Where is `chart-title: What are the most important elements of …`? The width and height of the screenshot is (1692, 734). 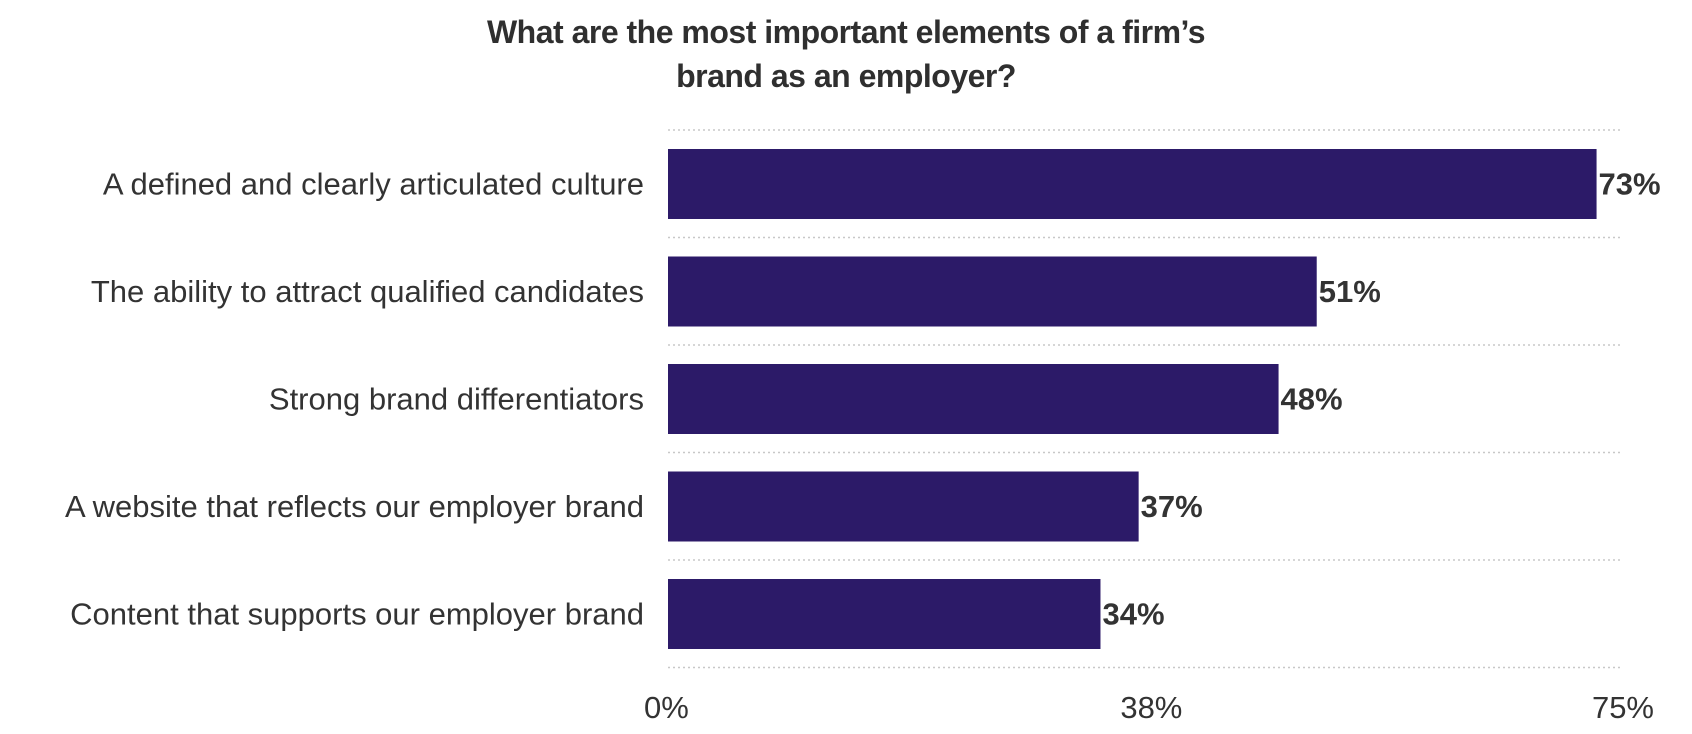
chart-title: What are the most important elements of … is located at coordinates (846, 54).